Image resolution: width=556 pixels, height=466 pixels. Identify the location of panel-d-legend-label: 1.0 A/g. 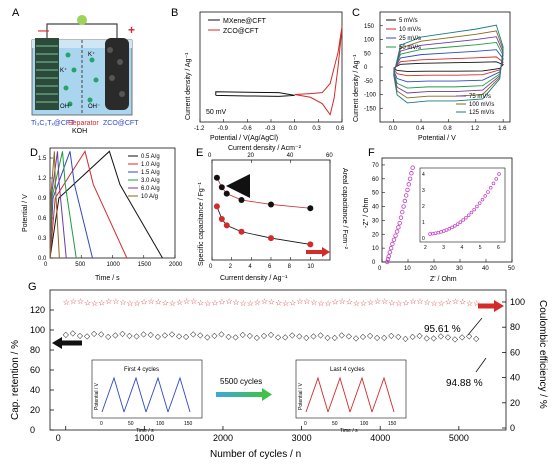
(150, 165).